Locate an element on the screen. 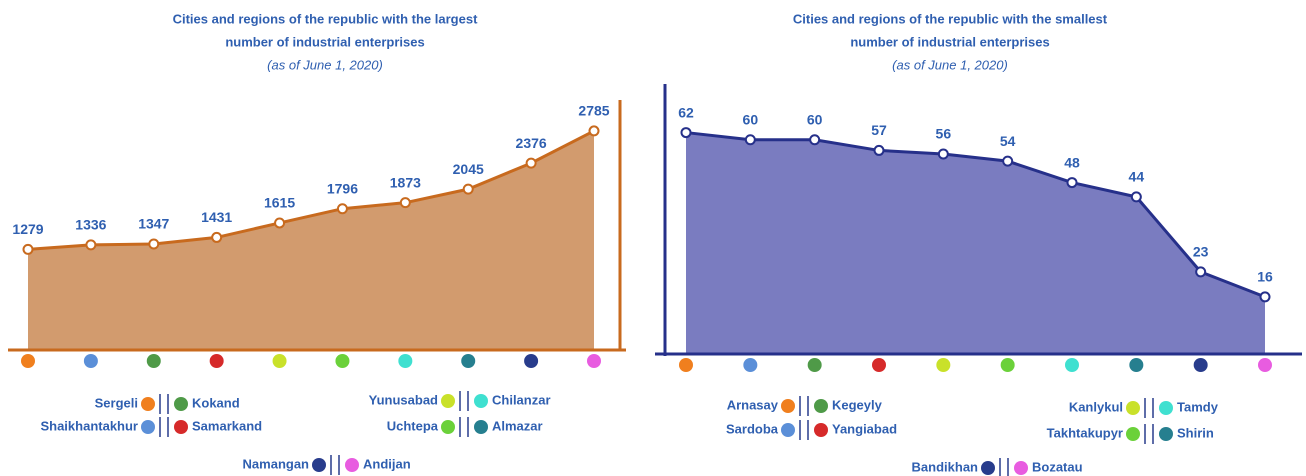 This screenshot has width=1306, height=476. value-label: 1431 is located at coordinates (216, 217).